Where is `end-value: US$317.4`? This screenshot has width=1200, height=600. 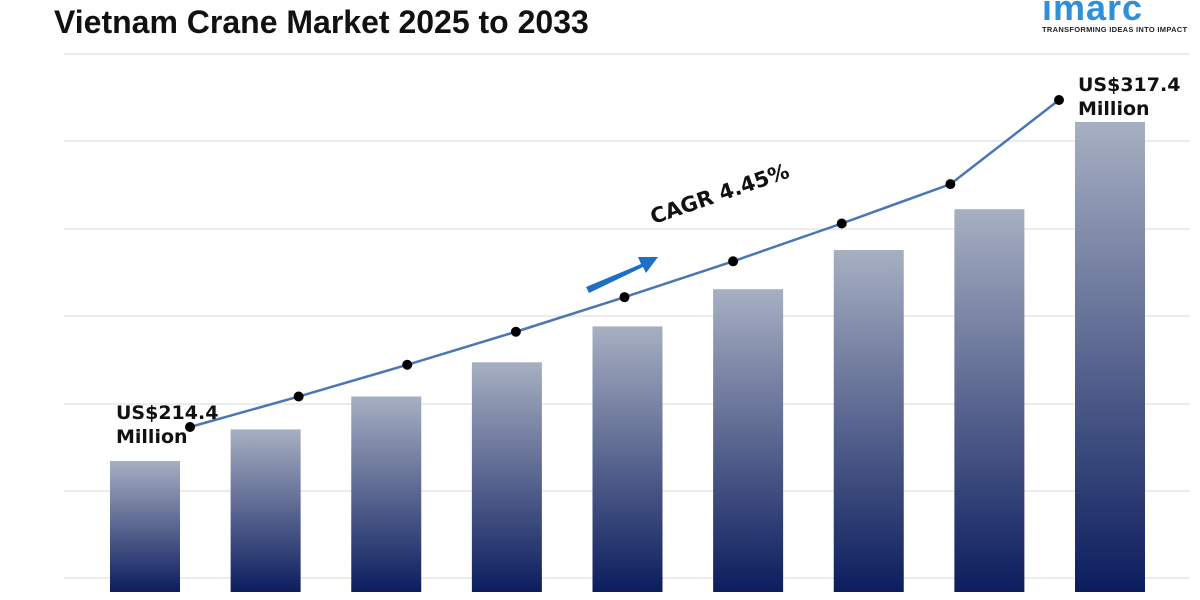 end-value: US$317.4 is located at coordinates (1129, 85).